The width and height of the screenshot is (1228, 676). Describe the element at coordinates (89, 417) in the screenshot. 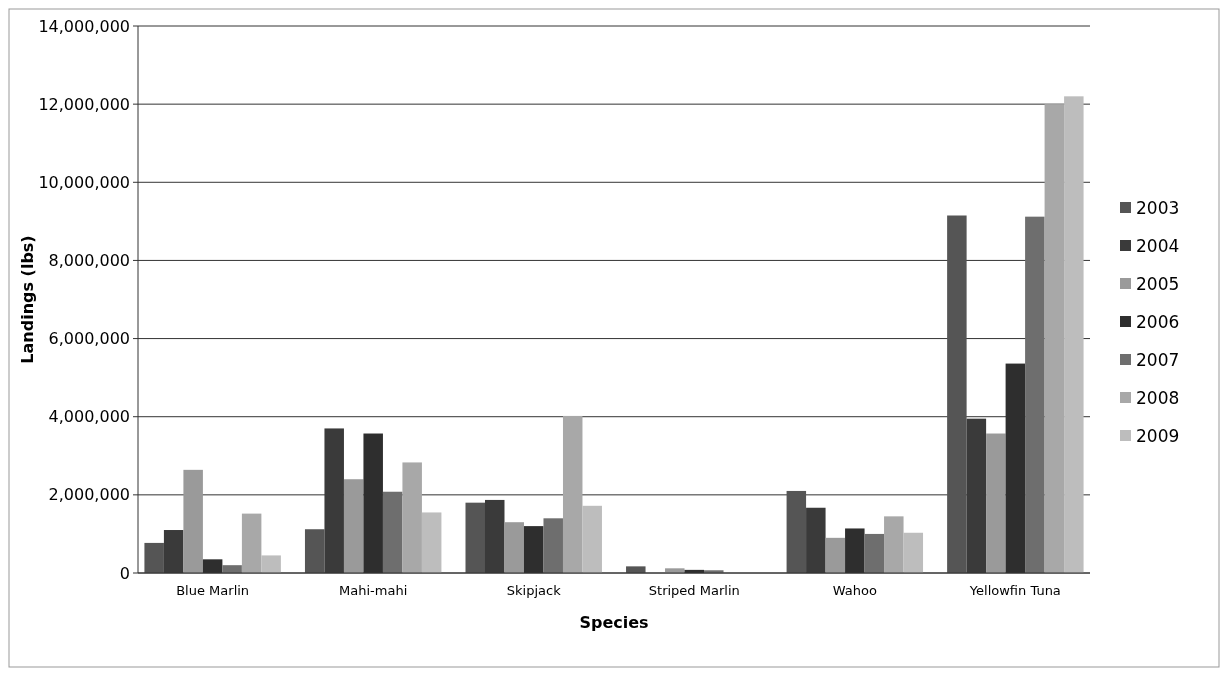

I see `y-tick-label: 4,000,000` at that location.